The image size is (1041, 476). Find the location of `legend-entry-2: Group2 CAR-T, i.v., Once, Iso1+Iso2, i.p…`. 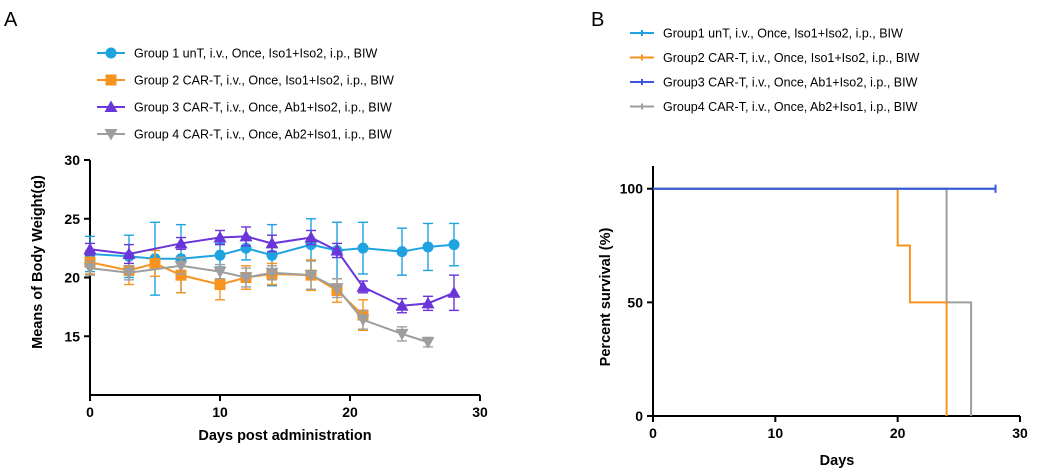

legend-entry-2: Group2 CAR-T, i.v., Once, Iso1+Iso2, i.p… is located at coordinates (775, 58).